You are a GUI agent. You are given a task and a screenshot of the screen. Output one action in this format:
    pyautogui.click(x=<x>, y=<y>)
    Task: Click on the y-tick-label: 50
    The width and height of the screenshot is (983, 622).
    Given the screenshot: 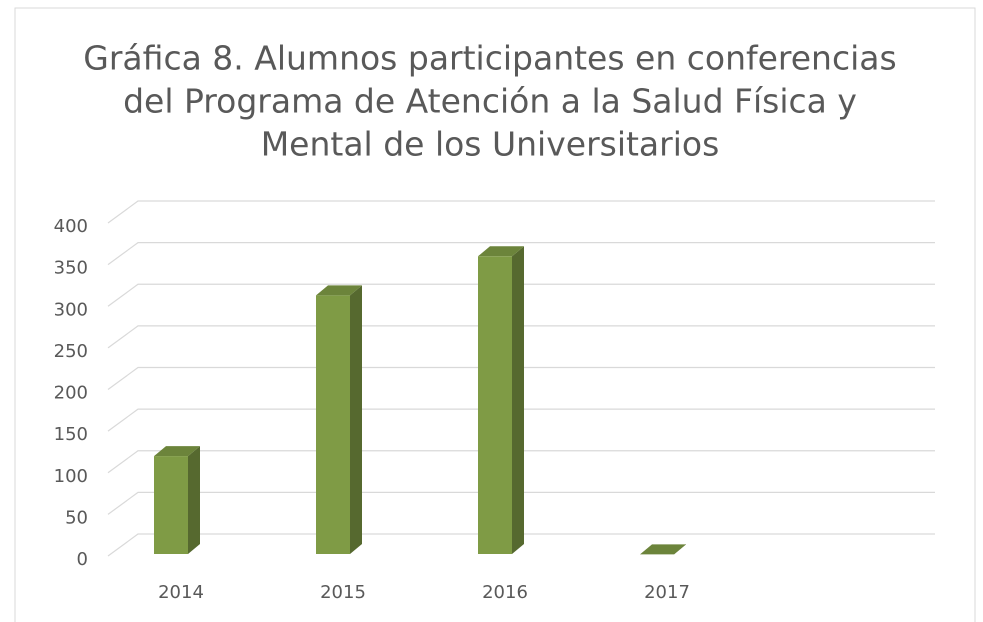 What is the action you would take?
    pyautogui.click(x=76, y=517)
    